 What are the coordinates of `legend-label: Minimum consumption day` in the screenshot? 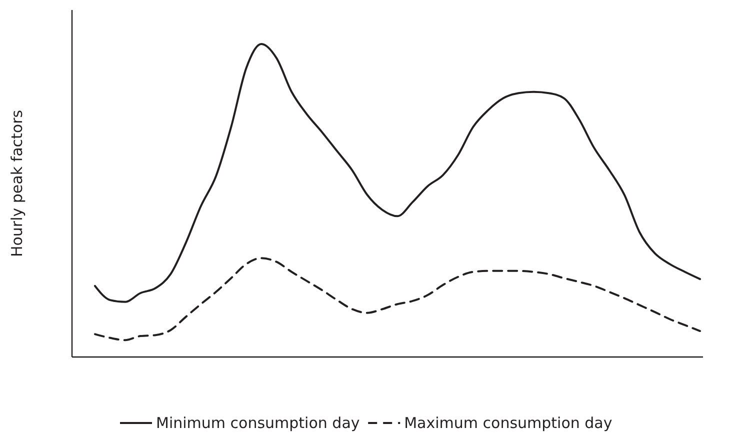 It's located at (258, 423).